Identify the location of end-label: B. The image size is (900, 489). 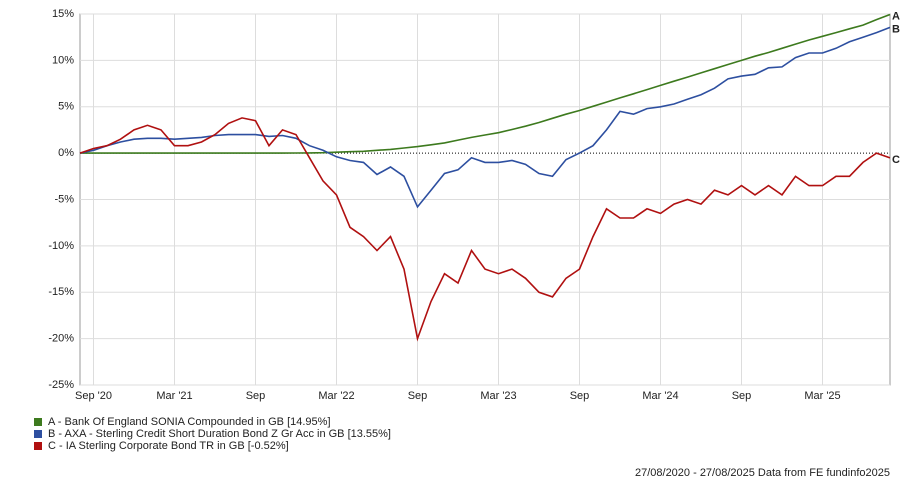
(896, 29).